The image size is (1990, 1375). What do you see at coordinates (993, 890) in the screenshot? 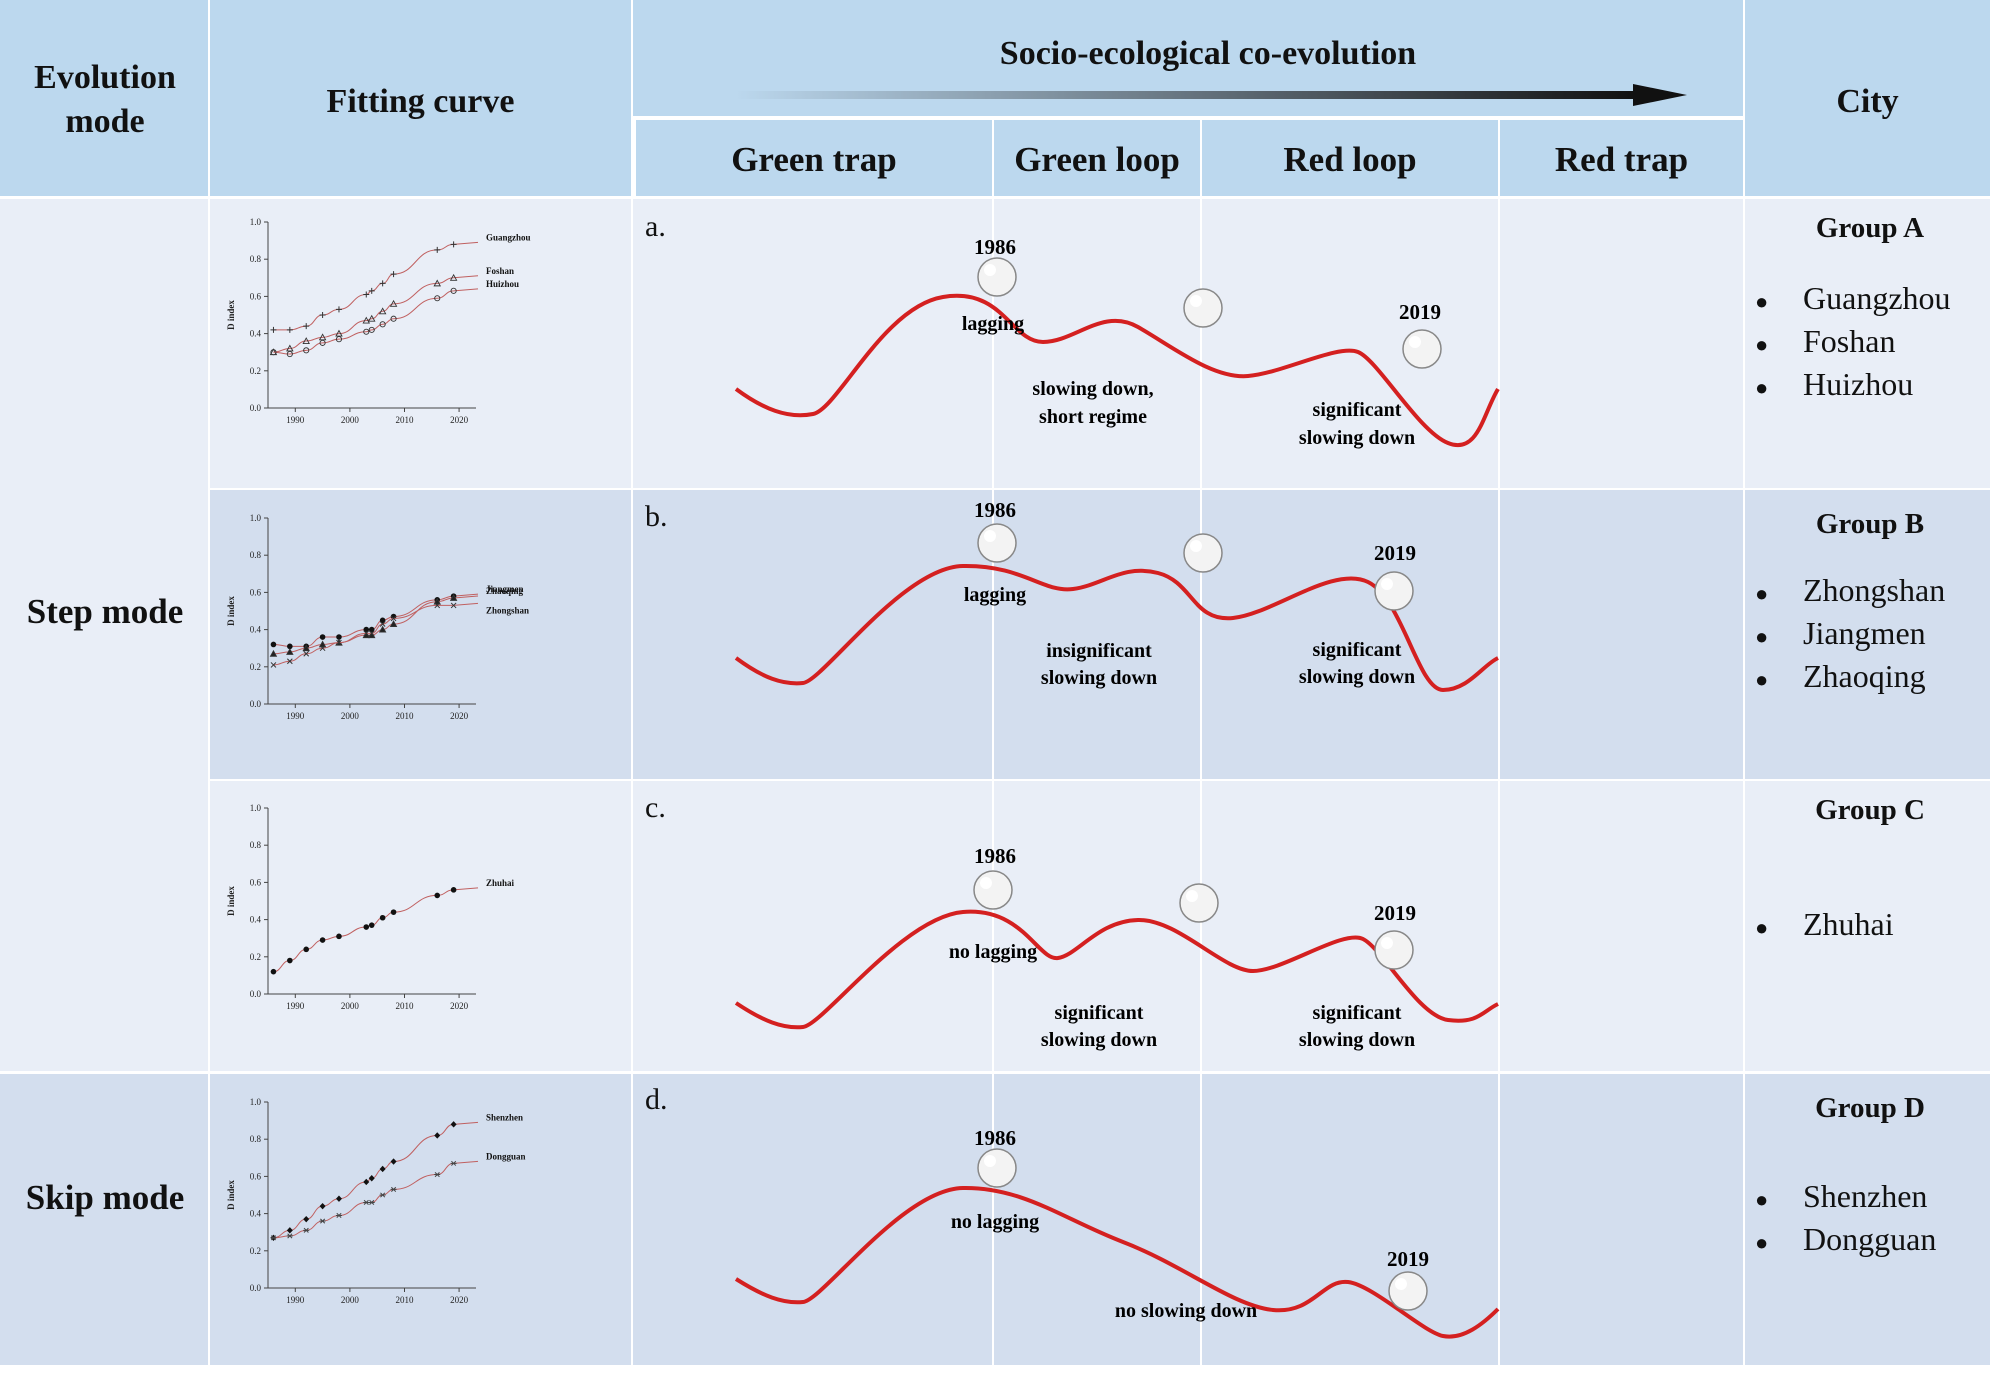
I see `ball-start-c` at bounding box center [993, 890].